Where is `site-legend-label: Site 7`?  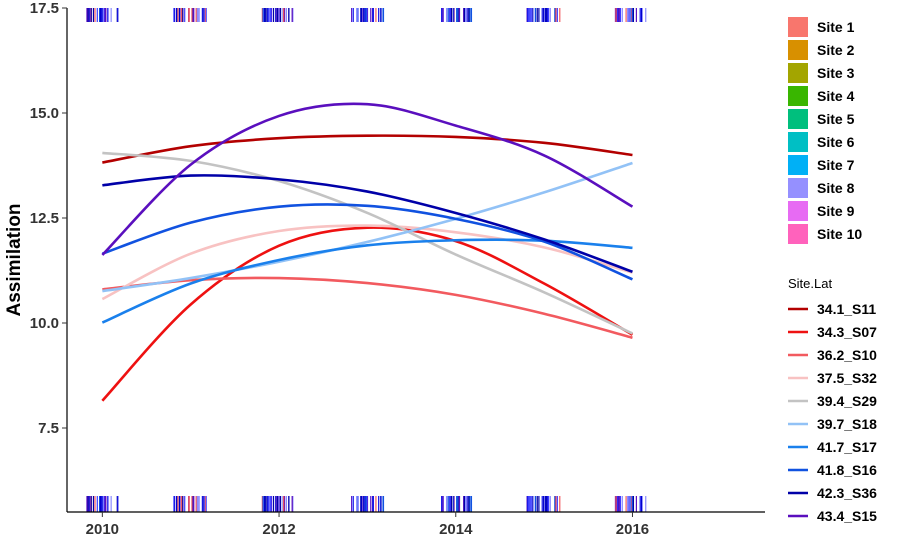 site-legend-label: Site 7 is located at coordinates (836, 165).